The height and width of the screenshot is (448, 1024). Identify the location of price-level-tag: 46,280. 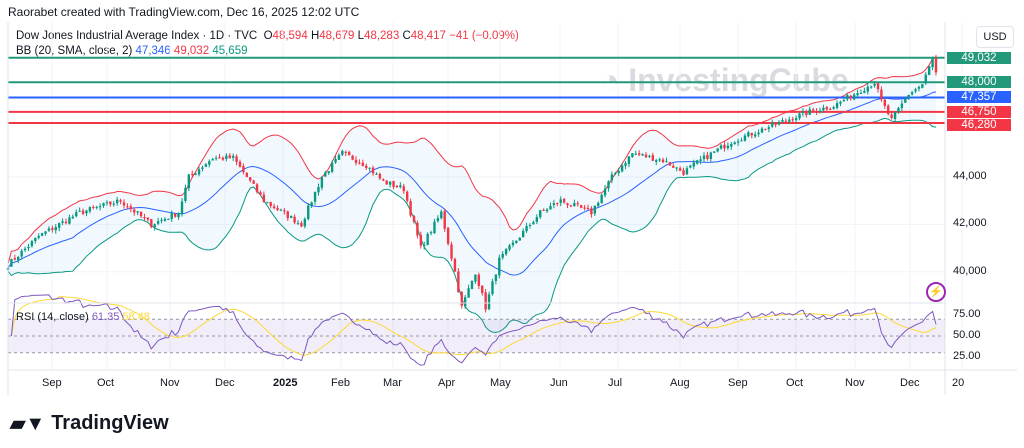
(979, 124).